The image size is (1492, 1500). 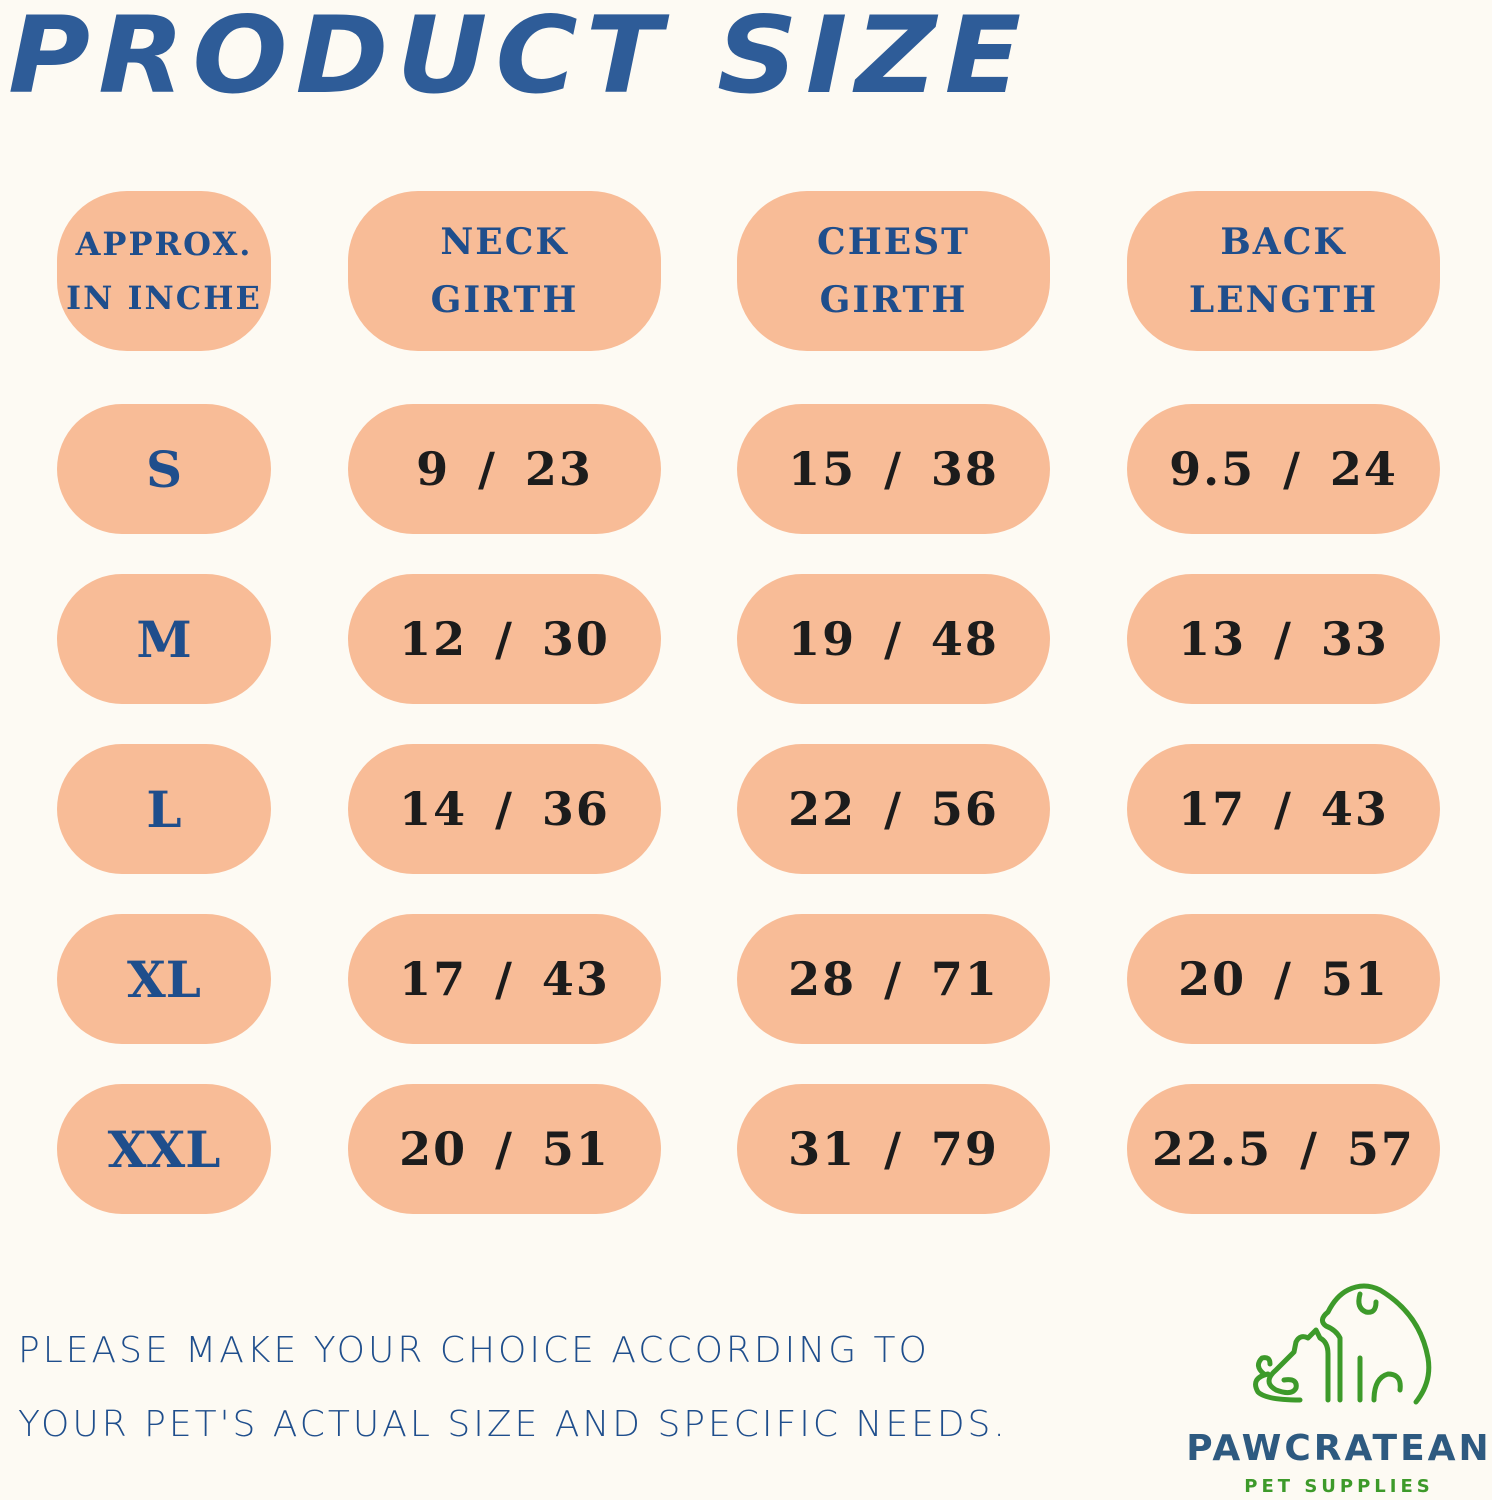 I want to click on header-back: BACKLENGTH, so click(x=1283, y=271).